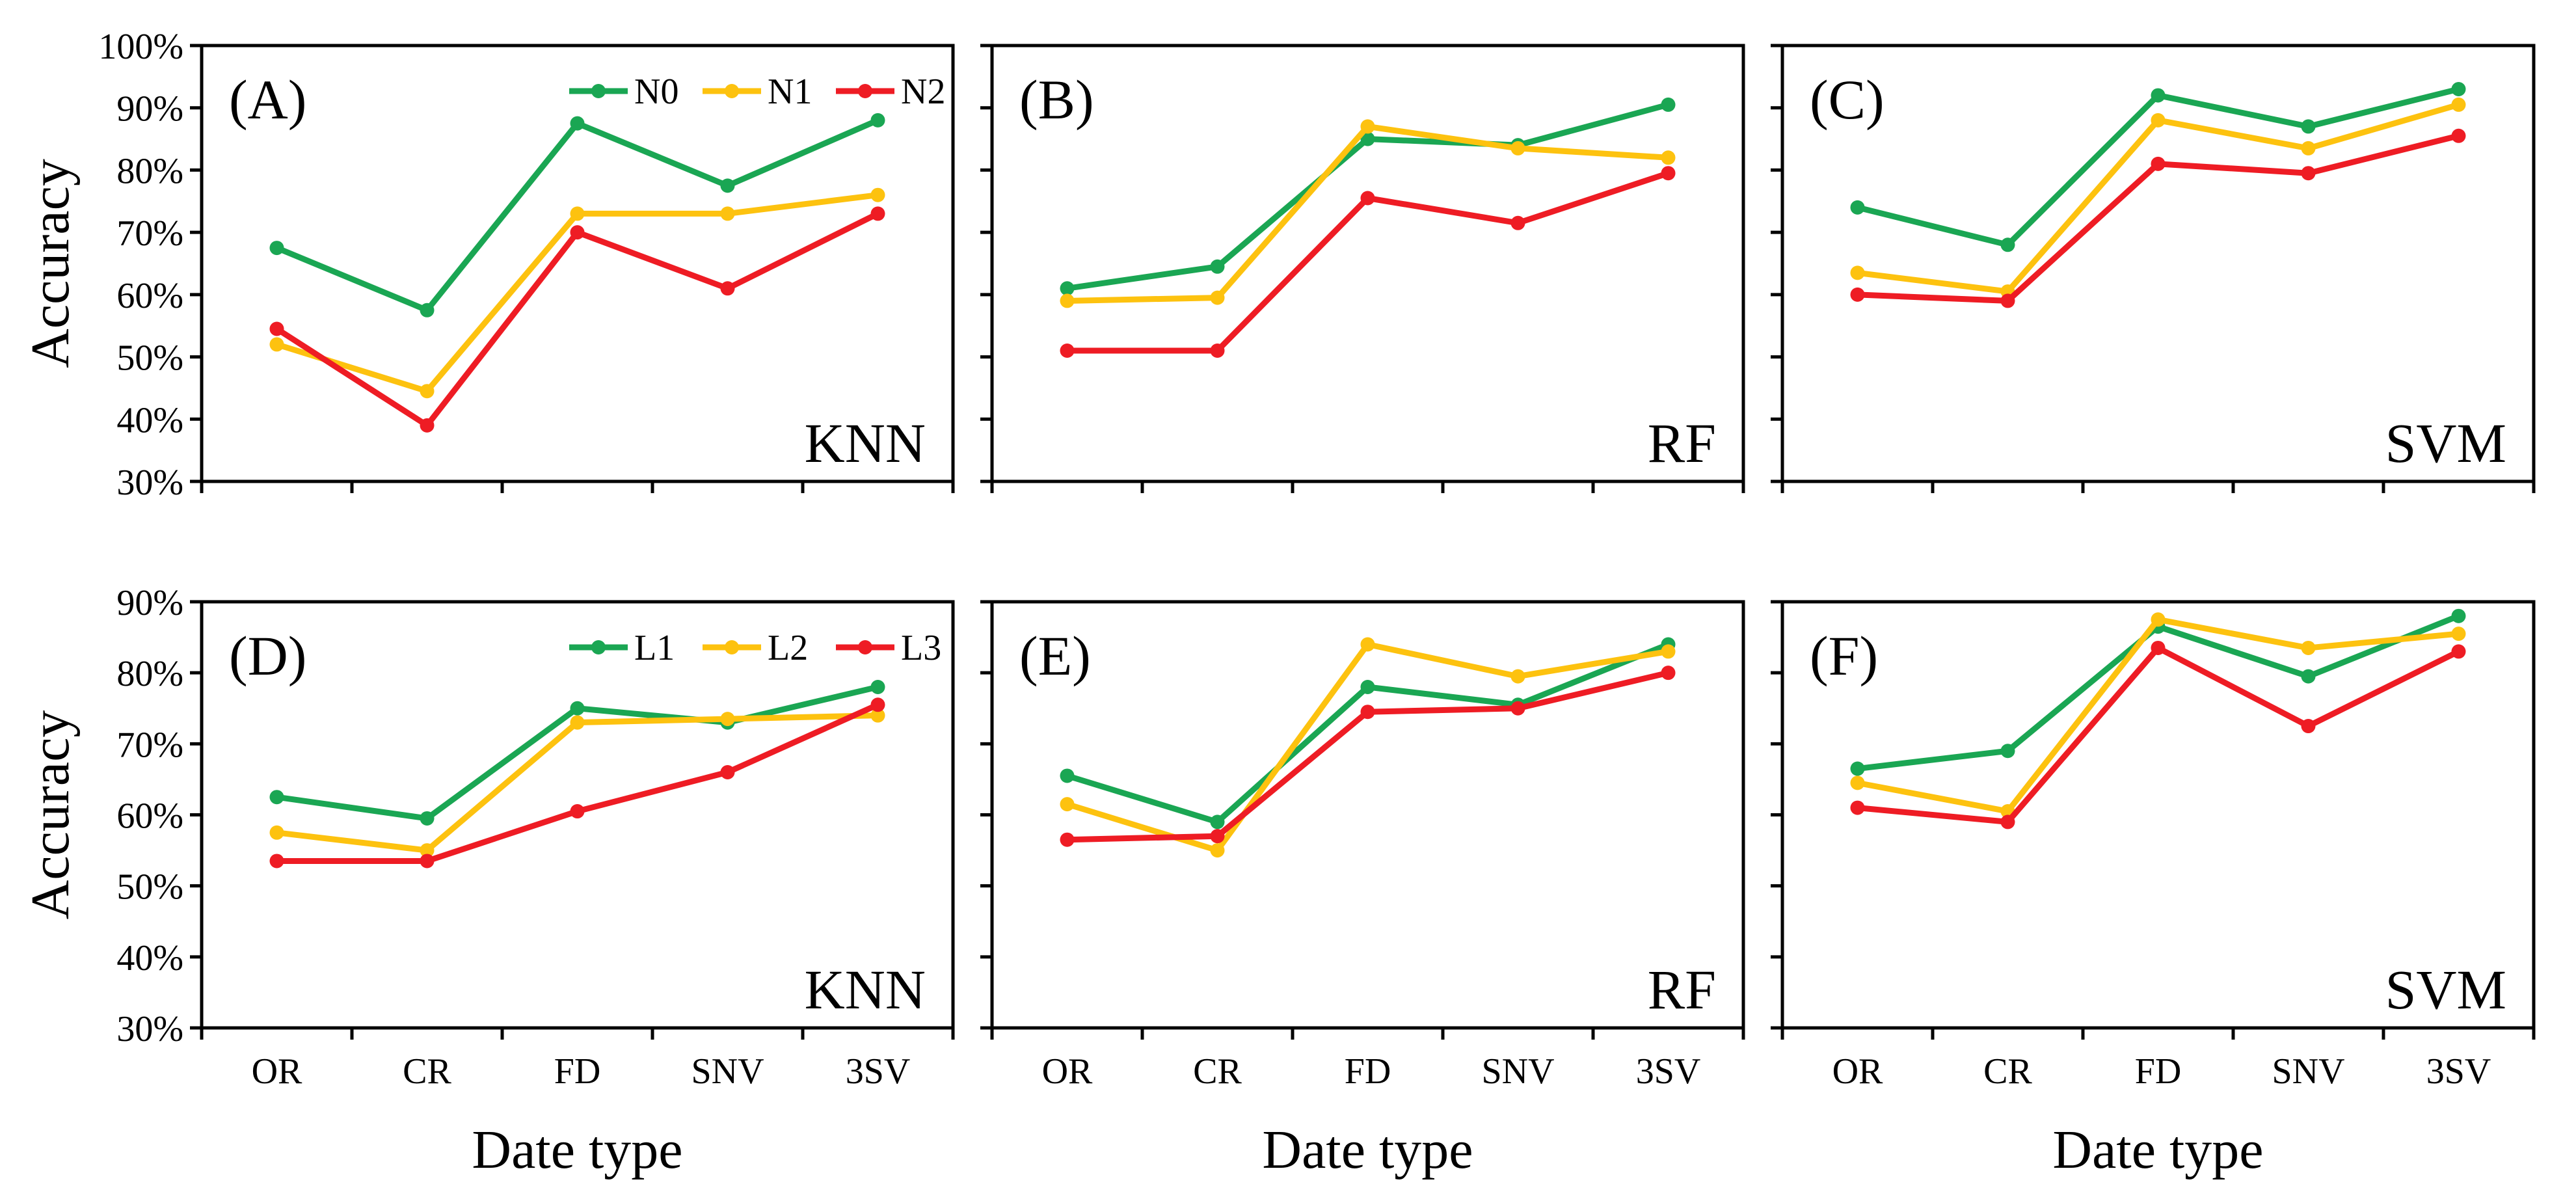 The width and height of the screenshot is (2576, 1199). I want to click on legend-label: N2, so click(923, 92).